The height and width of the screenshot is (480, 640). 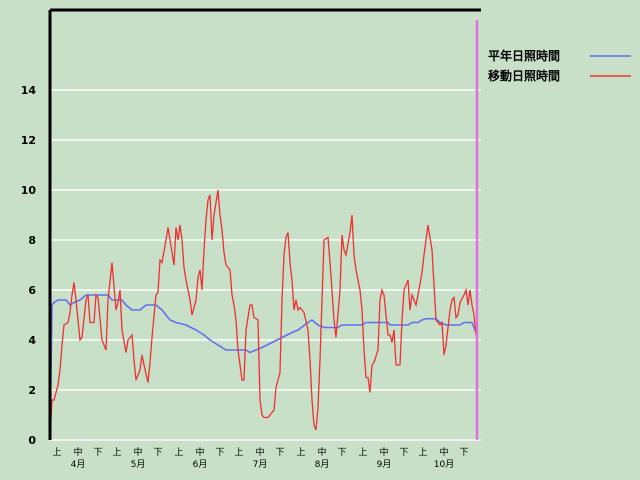 What do you see at coordinates (260, 464) in the screenshot?
I see `x-month-label: 7月` at bounding box center [260, 464].